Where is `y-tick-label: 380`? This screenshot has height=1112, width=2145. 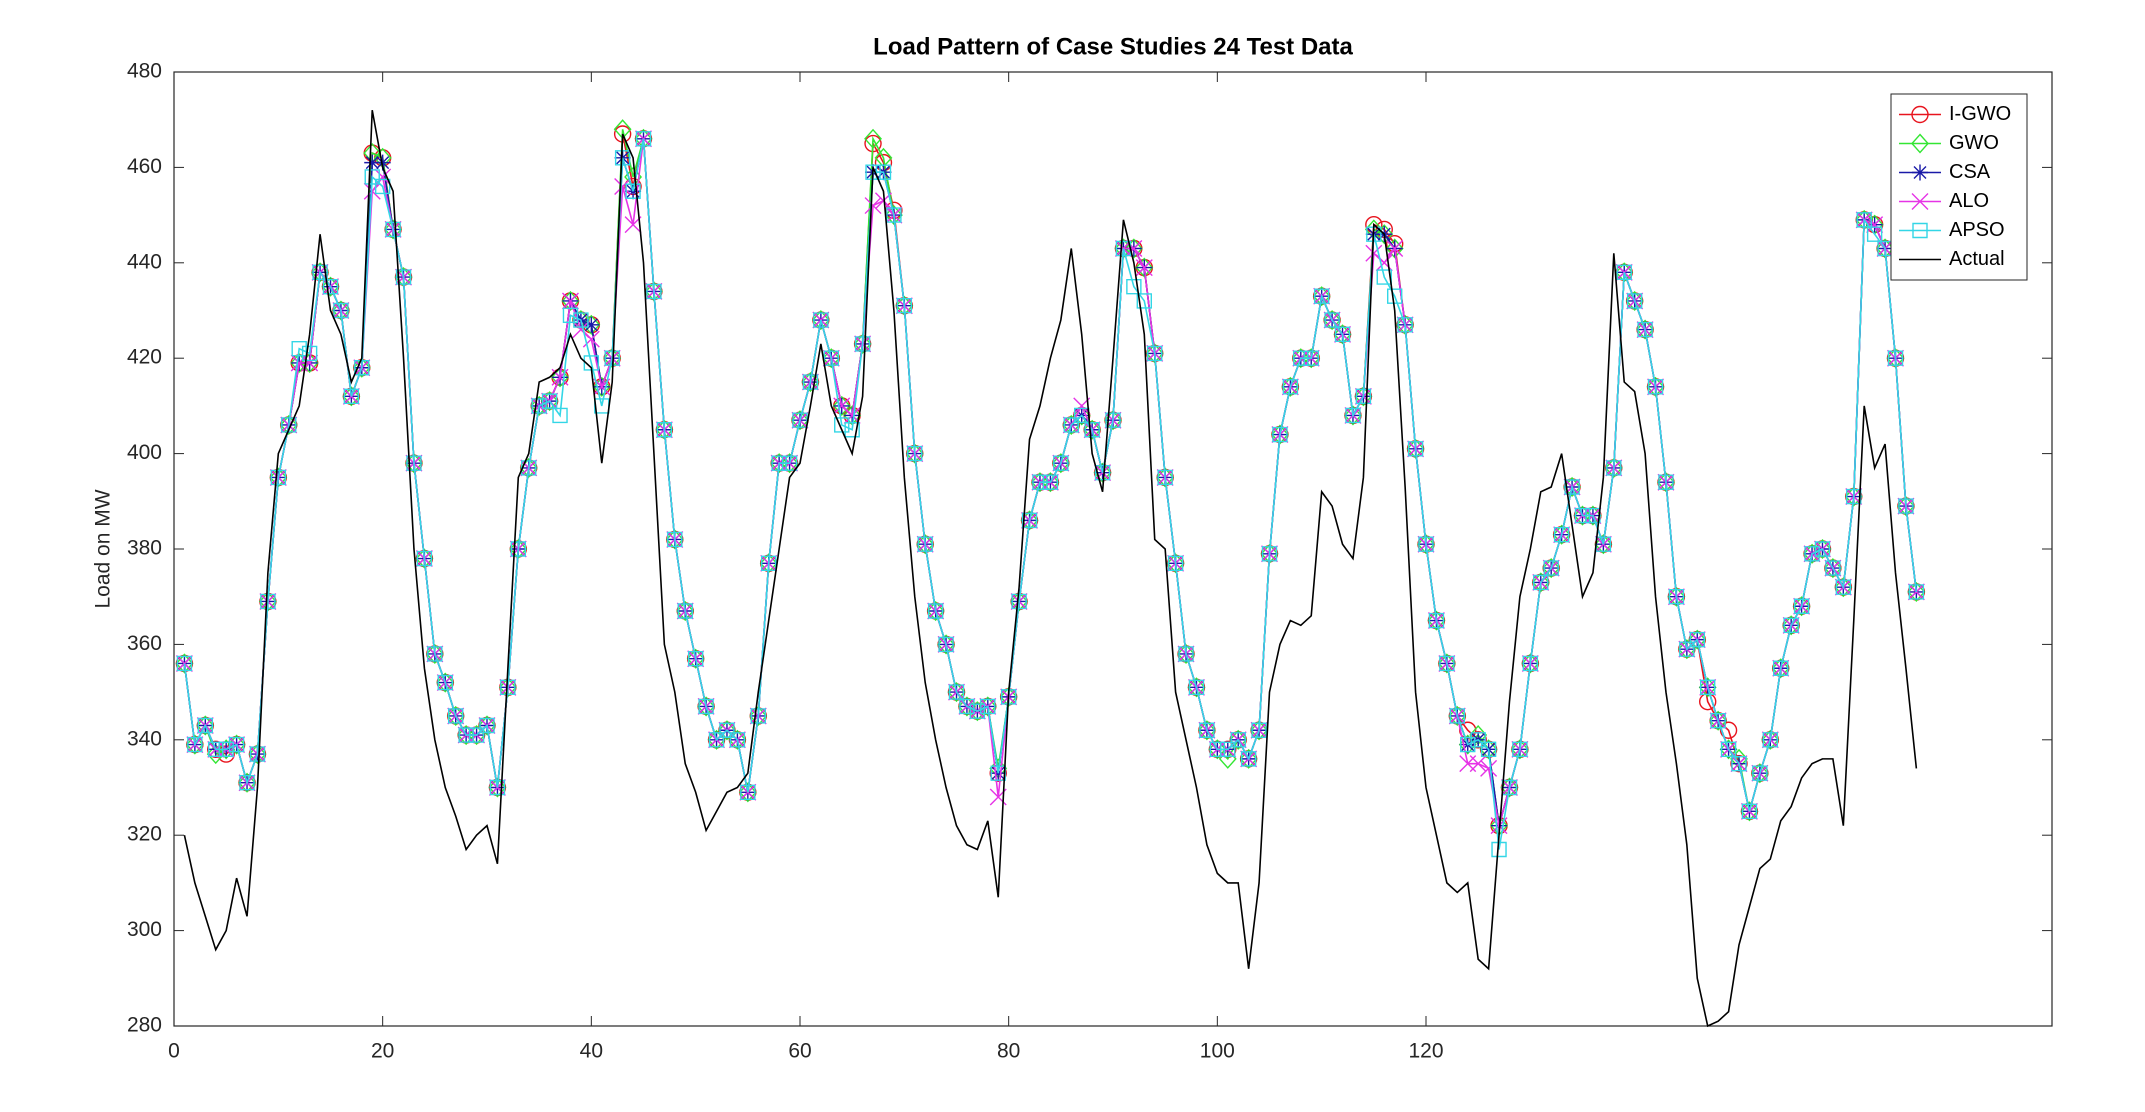 y-tick-label: 380 is located at coordinates (144, 548).